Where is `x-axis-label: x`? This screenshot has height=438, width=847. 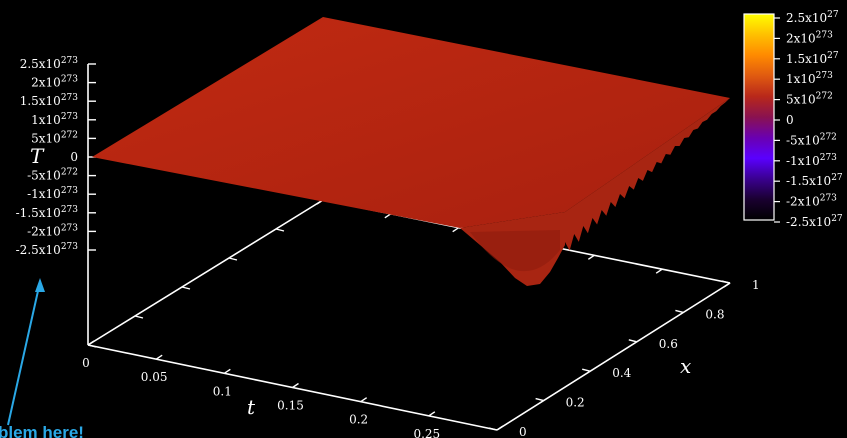 x-axis-label: x is located at coordinates (685, 366).